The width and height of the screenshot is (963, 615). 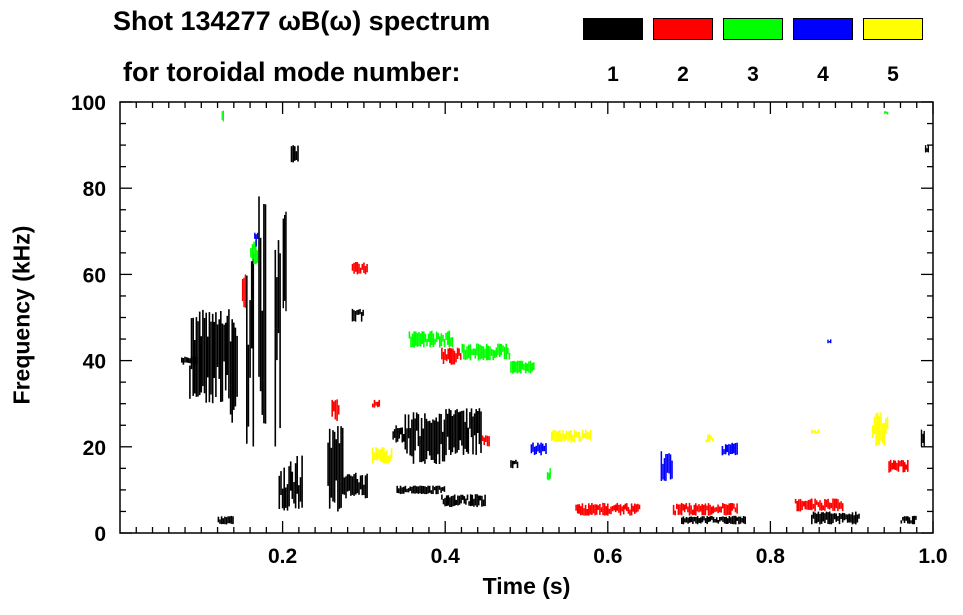 I want to click on y-tick-label: 40, so click(x=94, y=362).